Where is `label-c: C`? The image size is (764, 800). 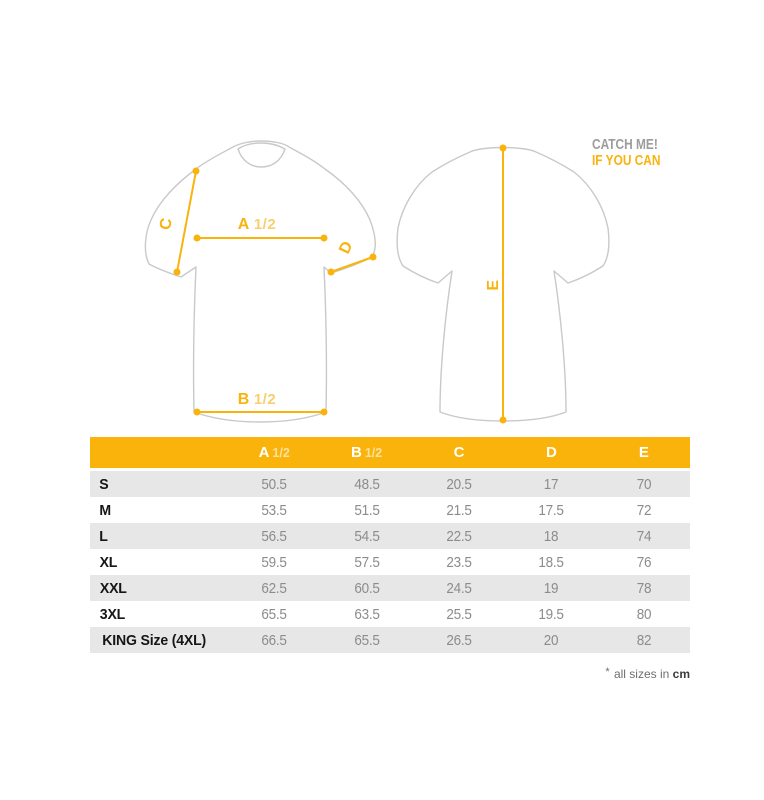
label-c: C is located at coordinates (166, 223).